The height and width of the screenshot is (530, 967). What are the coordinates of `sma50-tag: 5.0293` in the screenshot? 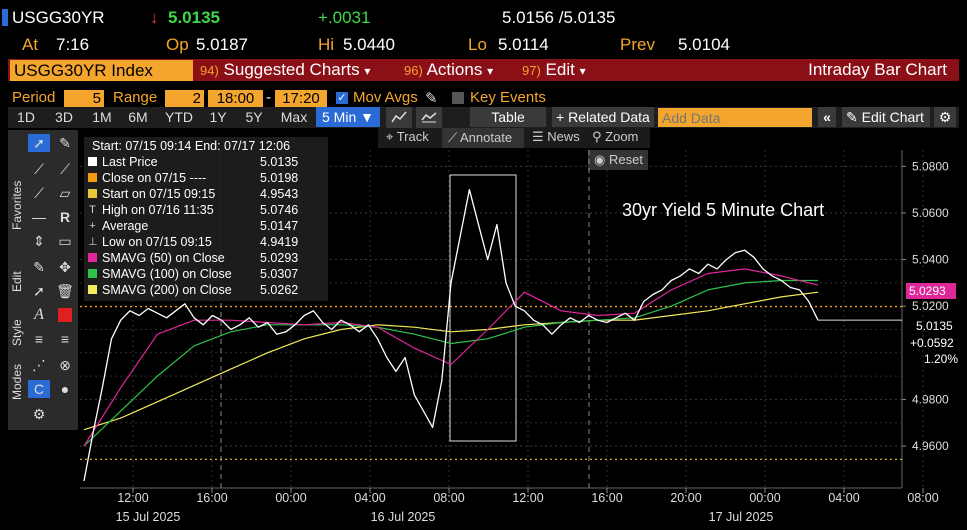 It's located at (931, 291).